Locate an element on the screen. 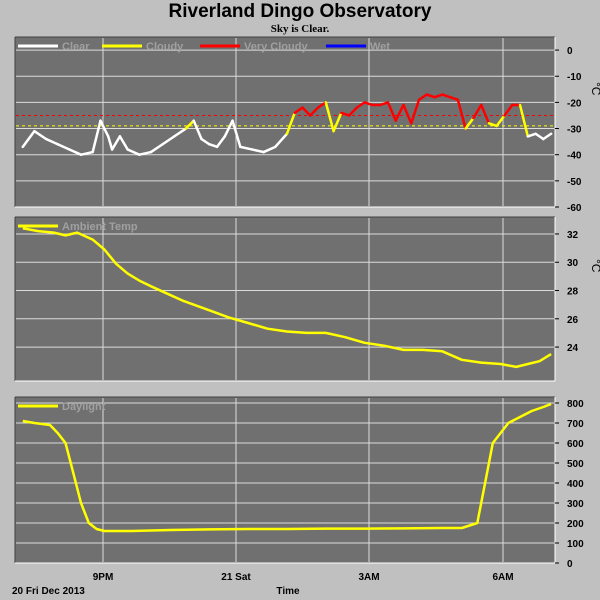  y-tick-label: 600 is located at coordinates (575, 444).